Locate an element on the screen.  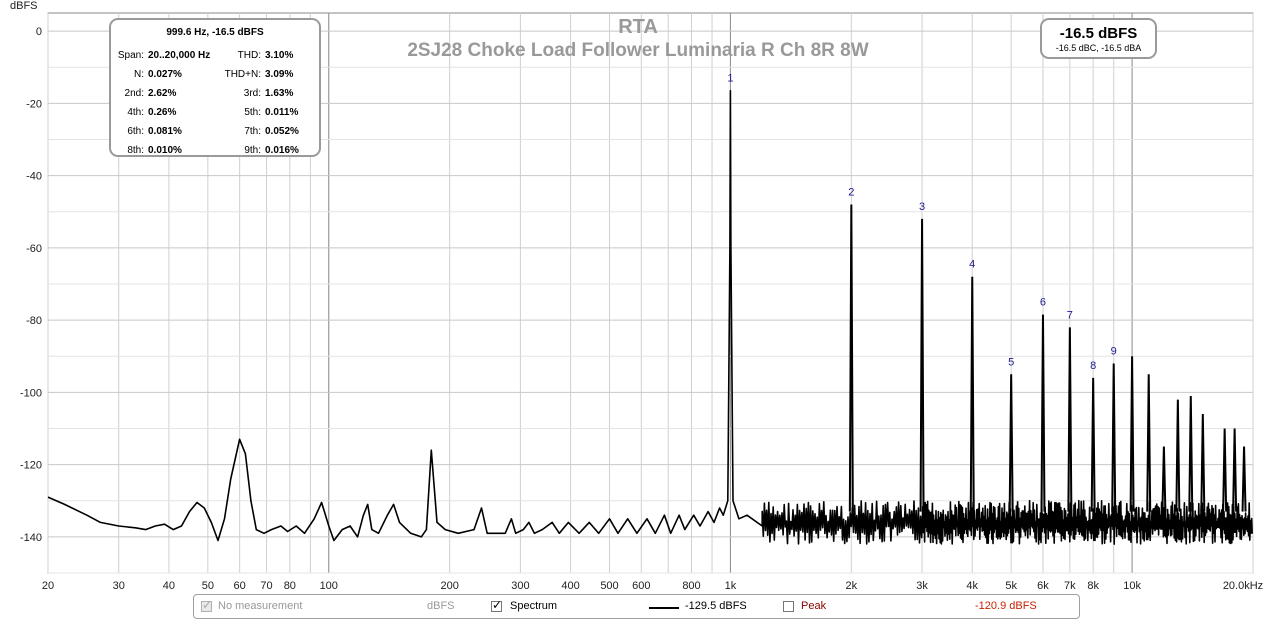
info-value: 0.26% is located at coordinates (162, 112).